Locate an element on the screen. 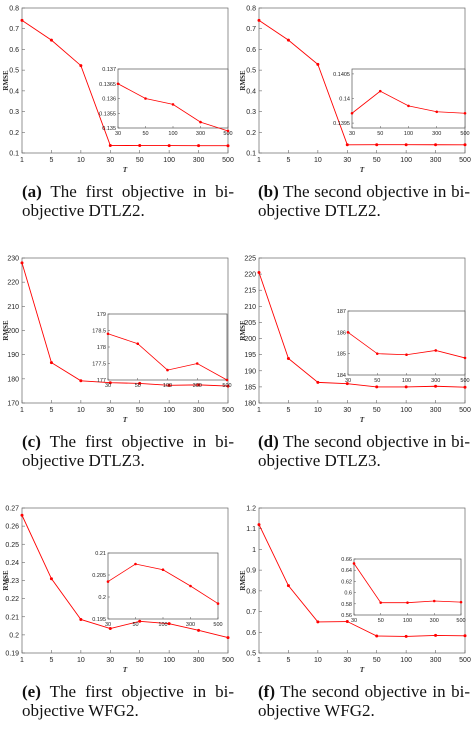  inset-y-tick-label: 177 is located at coordinates (101, 381).